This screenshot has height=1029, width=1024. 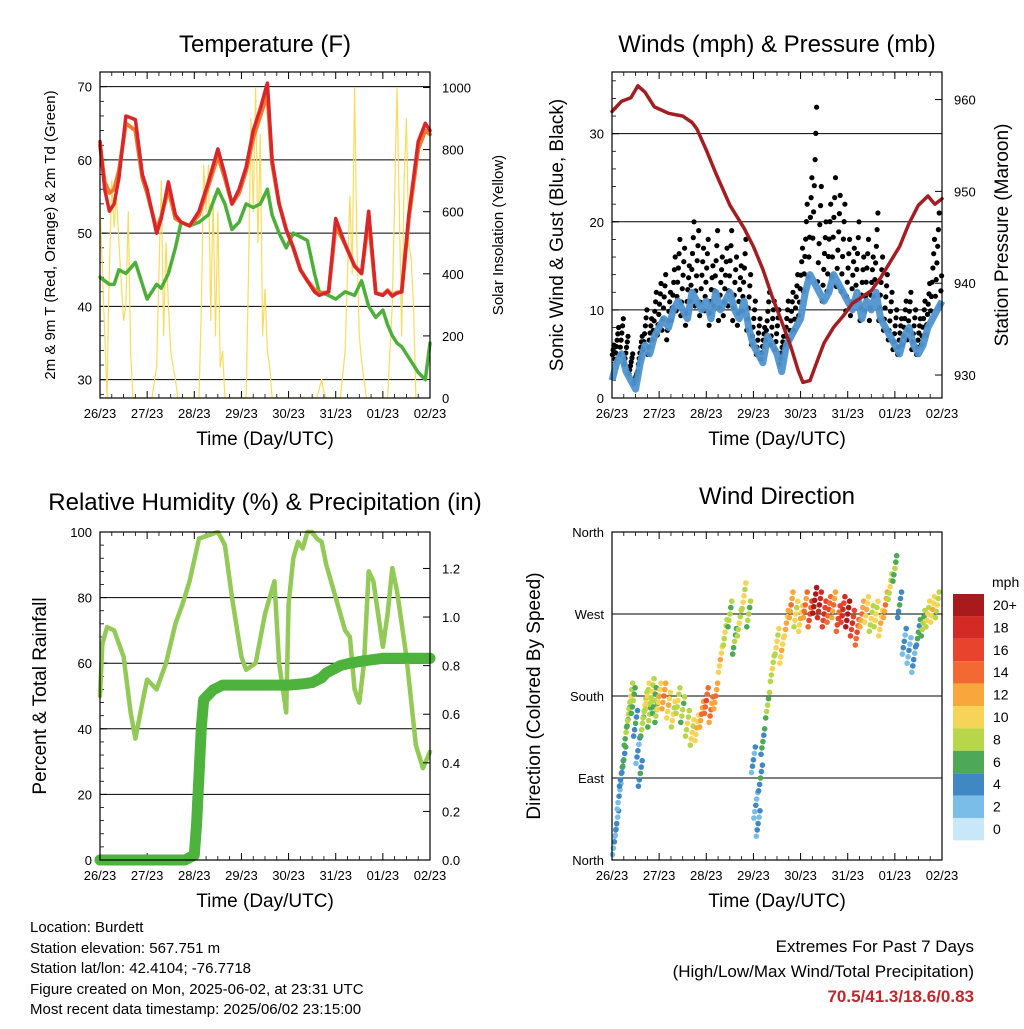 I want to click on y-tick-label: 60, so click(x=85, y=160).